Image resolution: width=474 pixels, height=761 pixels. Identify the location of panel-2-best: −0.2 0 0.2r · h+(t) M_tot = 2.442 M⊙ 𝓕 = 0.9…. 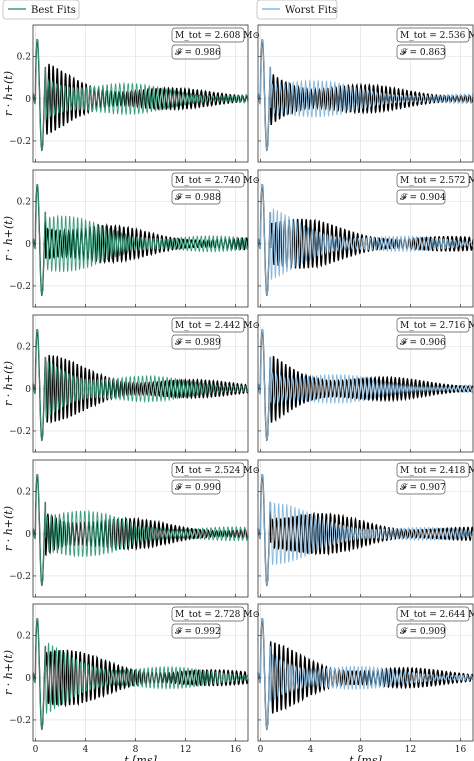
(131, 383).